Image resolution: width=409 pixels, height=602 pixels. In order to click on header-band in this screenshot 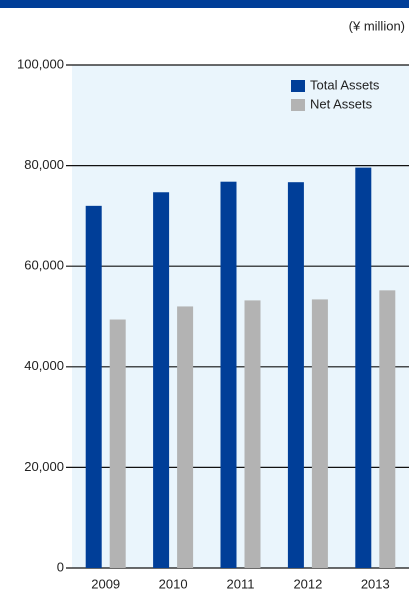, I will do `click(204, 4)`.